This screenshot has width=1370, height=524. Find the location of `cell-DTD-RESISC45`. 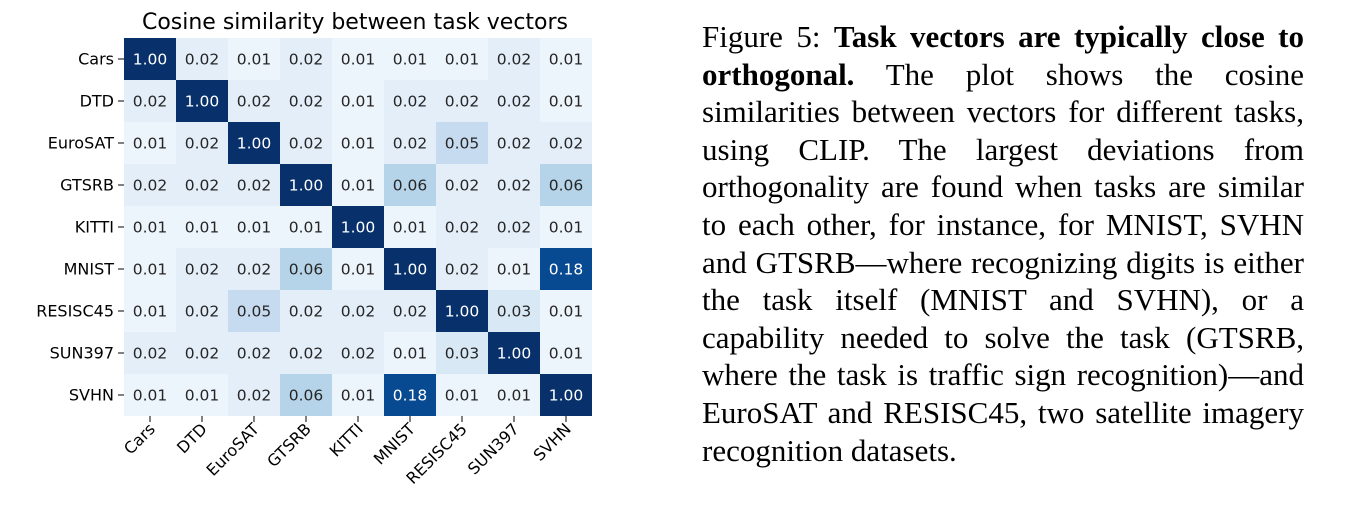

cell-DTD-RESISC45 is located at coordinates (462, 101).